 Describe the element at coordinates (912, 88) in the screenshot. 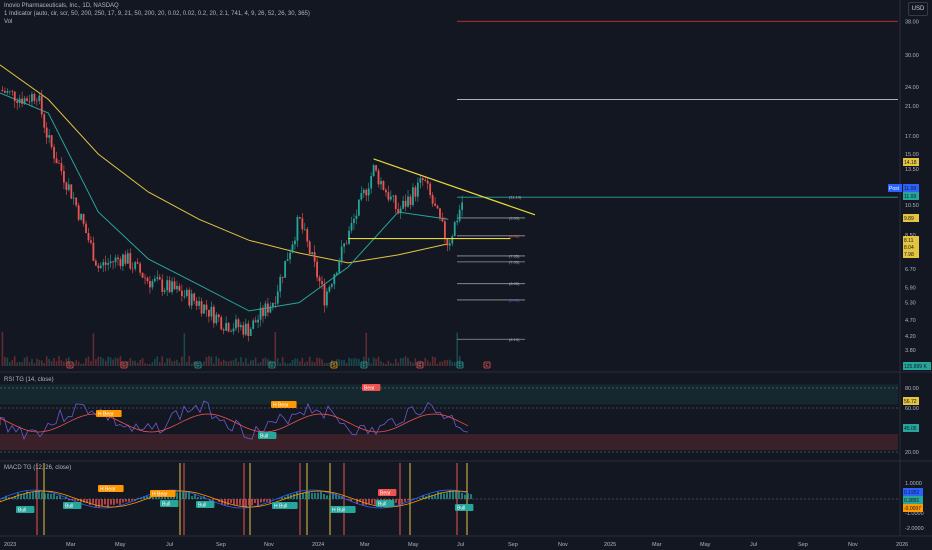

I see `price-tick-label: 24.00` at that location.